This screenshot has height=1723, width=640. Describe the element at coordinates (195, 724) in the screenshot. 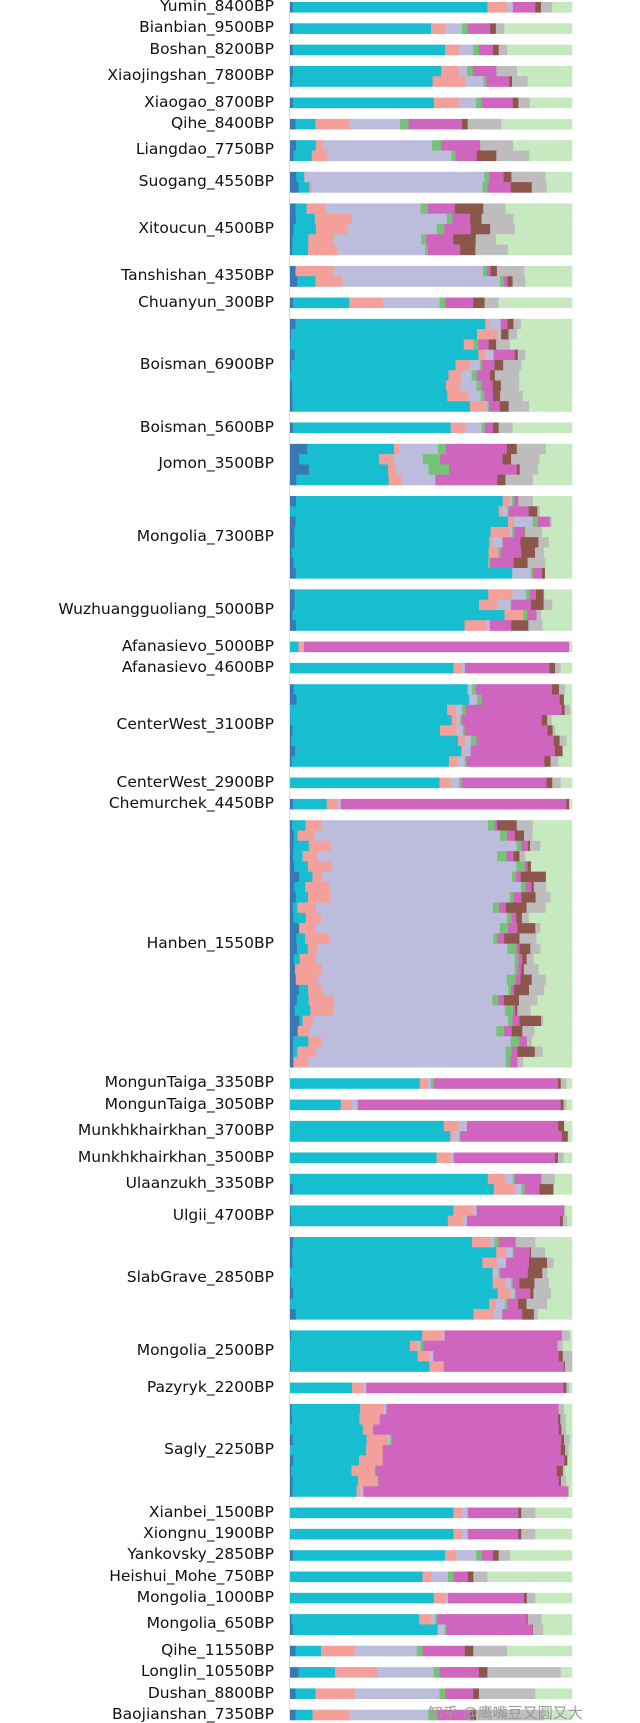

I see `population-label: CenterWest_3100BP` at that location.